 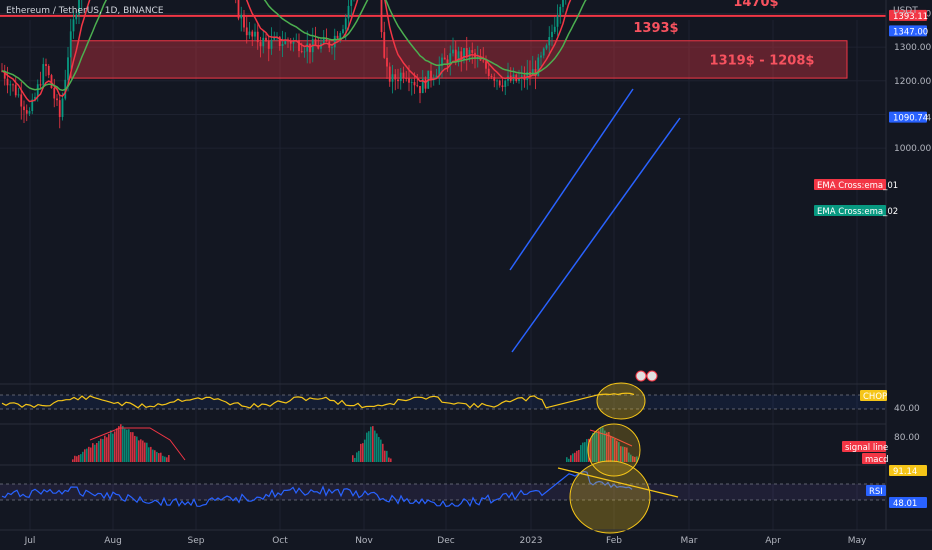 What do you see at coordinates (912, 48) in the screenshot?
I see `price-tick: 1300.00` at bounding box center [912, 48].